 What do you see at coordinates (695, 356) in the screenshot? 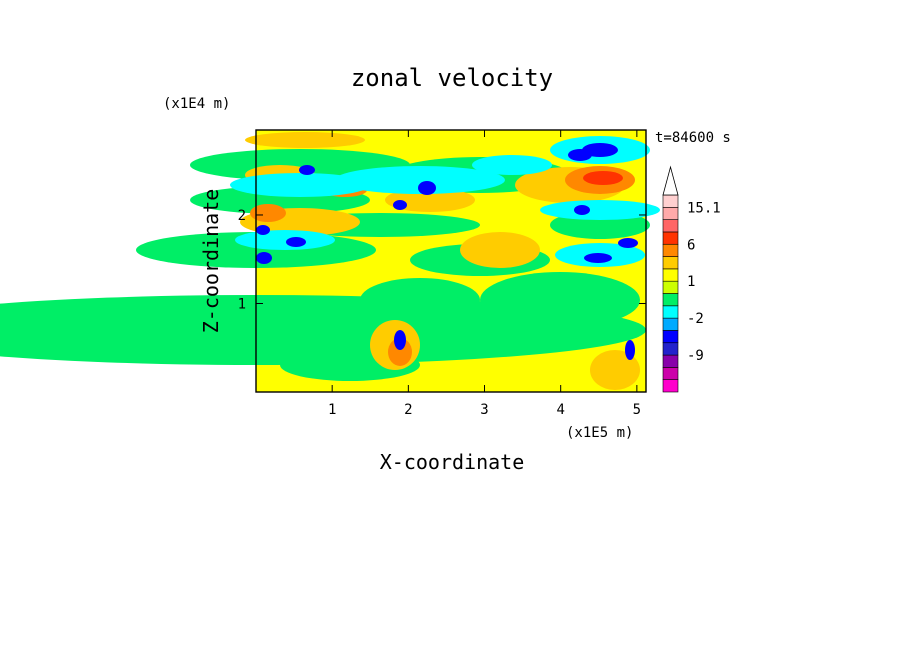
I see `colorbar-label: -9` at bounding box center [695, 356].